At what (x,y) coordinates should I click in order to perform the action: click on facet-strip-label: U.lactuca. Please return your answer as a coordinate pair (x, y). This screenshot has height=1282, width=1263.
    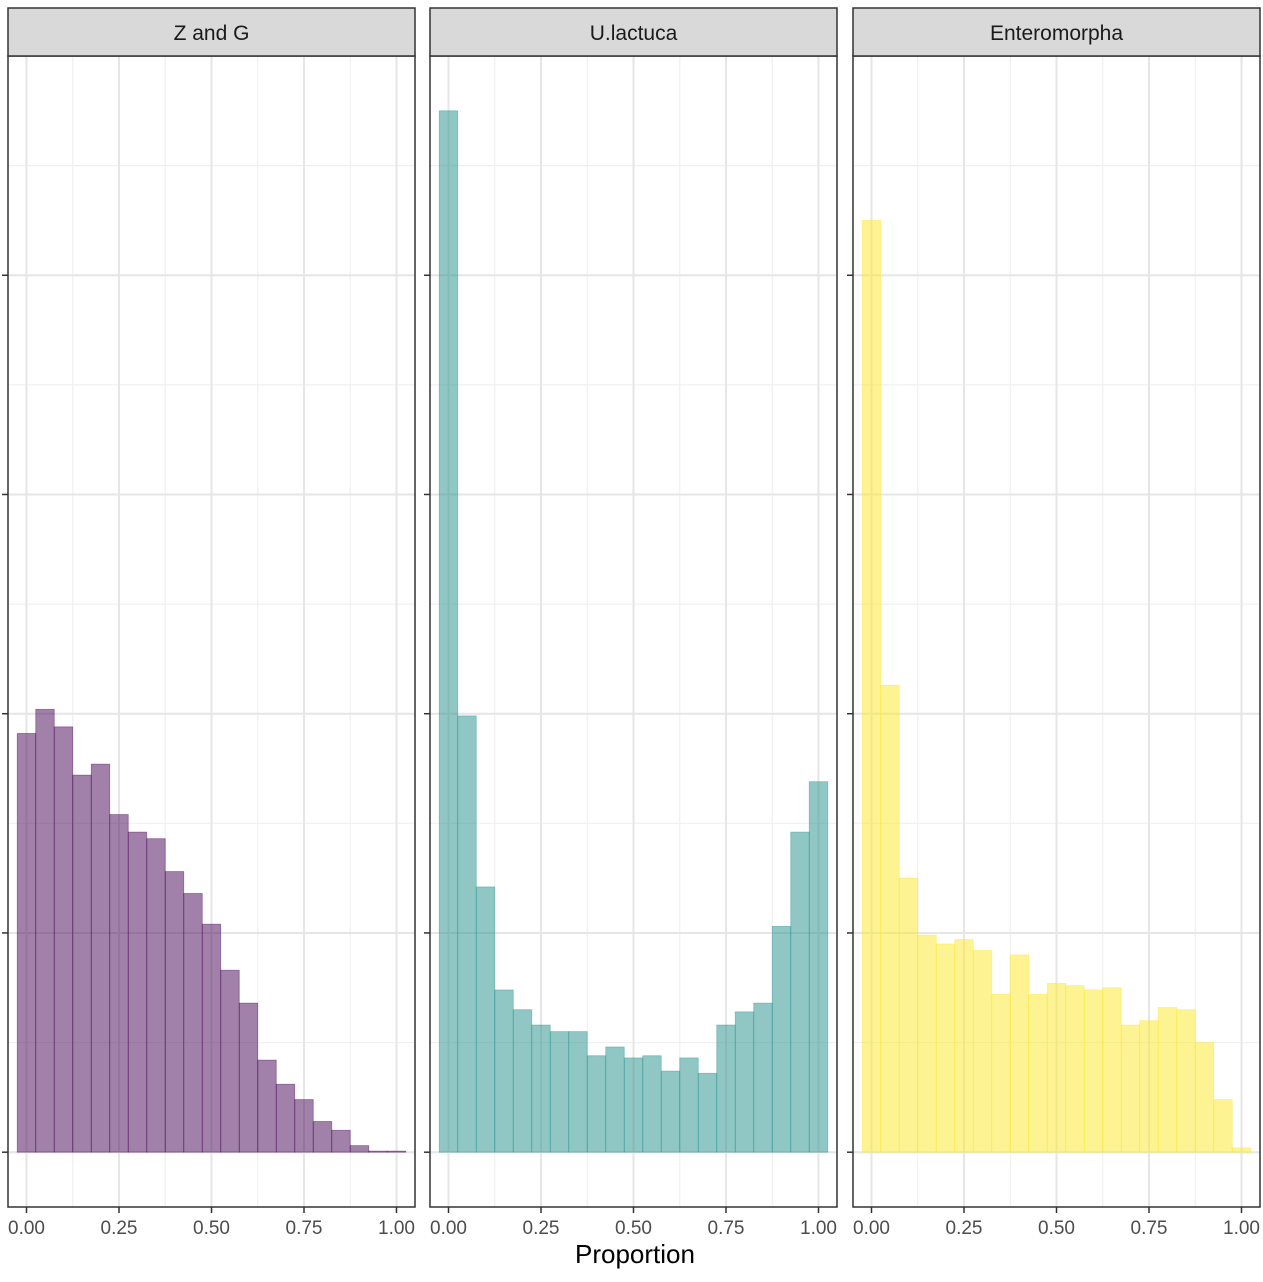
    Looking at the image, I should click on (634, 33).